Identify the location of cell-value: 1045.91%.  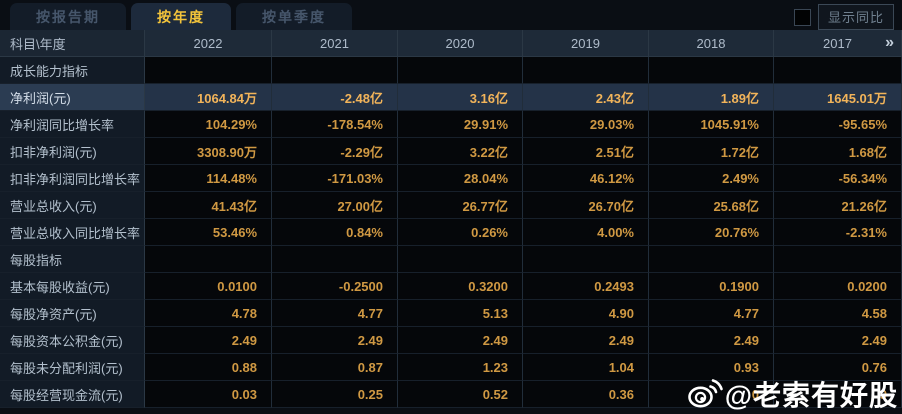
(711, 124).